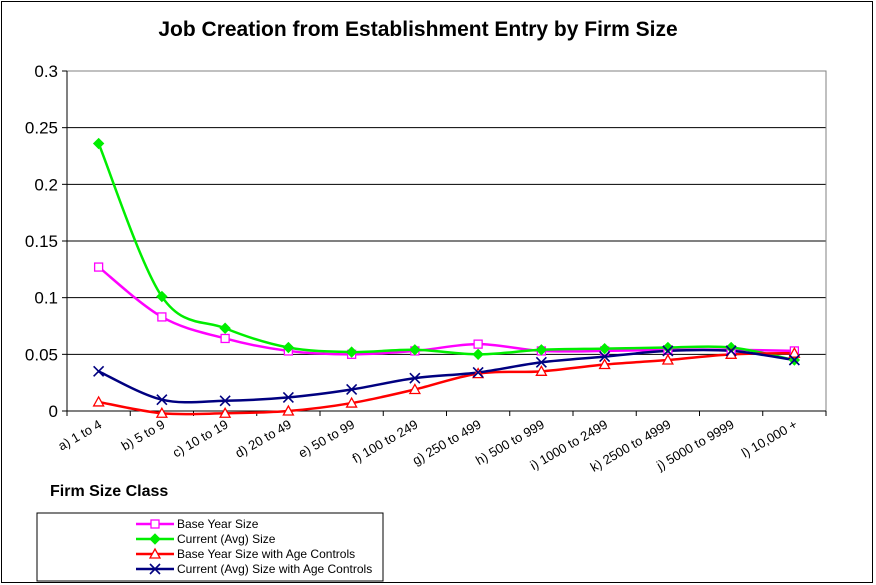 This screenshot has width=876, height=585. Describe the element at coordinates (143, 435) in the screenshot. I see `x-tick-label: b) 5 to 9` at that location.